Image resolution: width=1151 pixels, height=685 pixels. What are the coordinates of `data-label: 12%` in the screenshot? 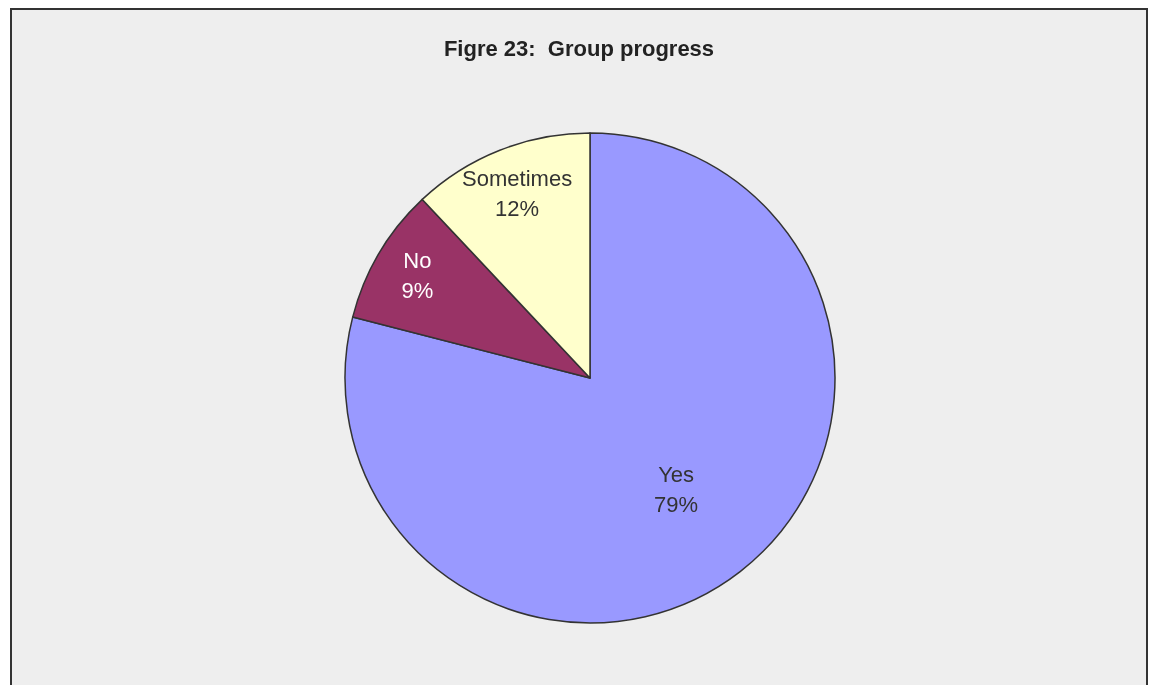 It's located at (517, 209).